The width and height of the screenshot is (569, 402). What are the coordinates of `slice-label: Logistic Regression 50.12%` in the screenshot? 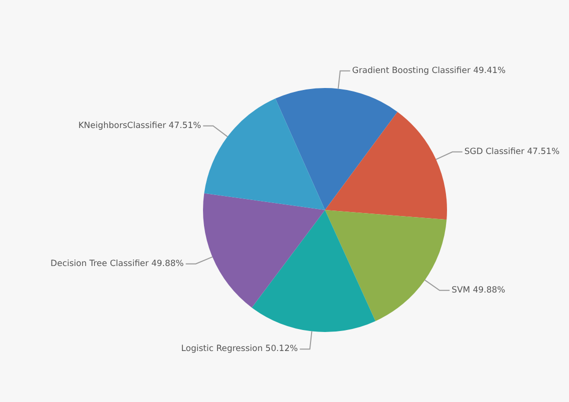 It's located at (239, 349).